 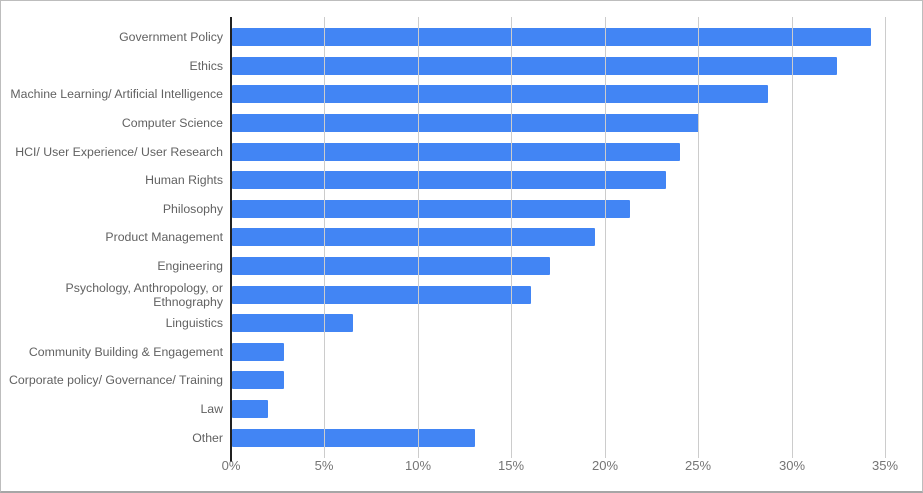 I want to click on category-label: Human Rights, so click(x=184, y=180).